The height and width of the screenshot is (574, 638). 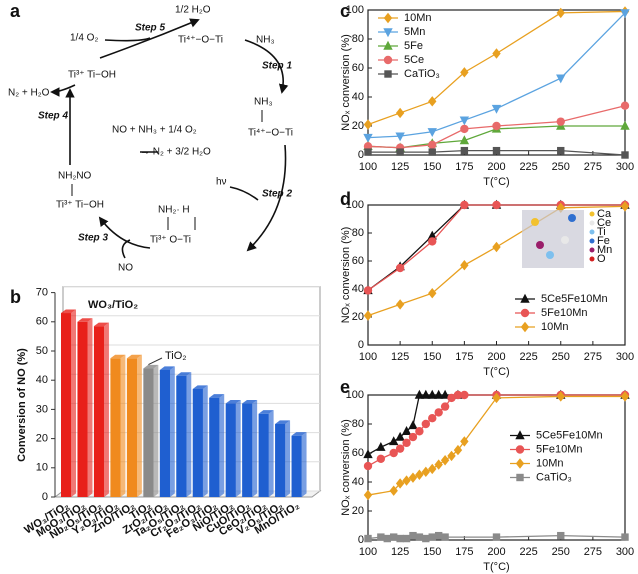 What do you see at coordinates (593, 167) in the screenshot?
I see `x-tick-label: 275` at bounding box center [593, 167].